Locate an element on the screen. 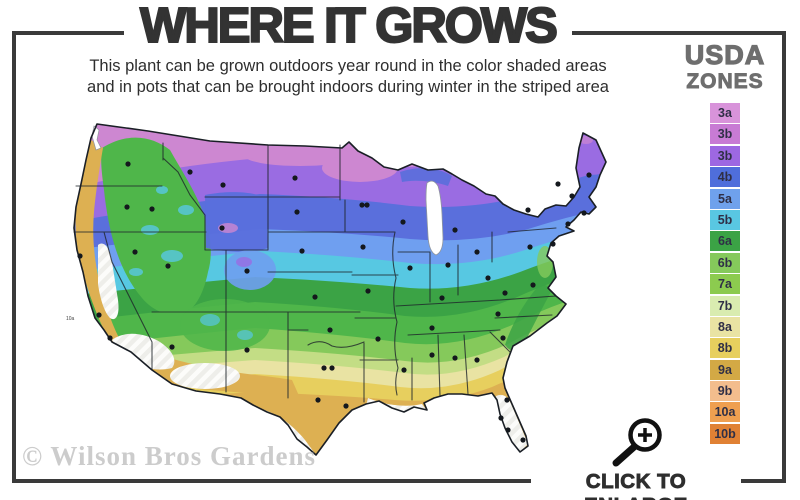 Image resolution: width=800 pixels, height=500 pixels. legend-zone-label: 6b is located at coordinates (725, 262).